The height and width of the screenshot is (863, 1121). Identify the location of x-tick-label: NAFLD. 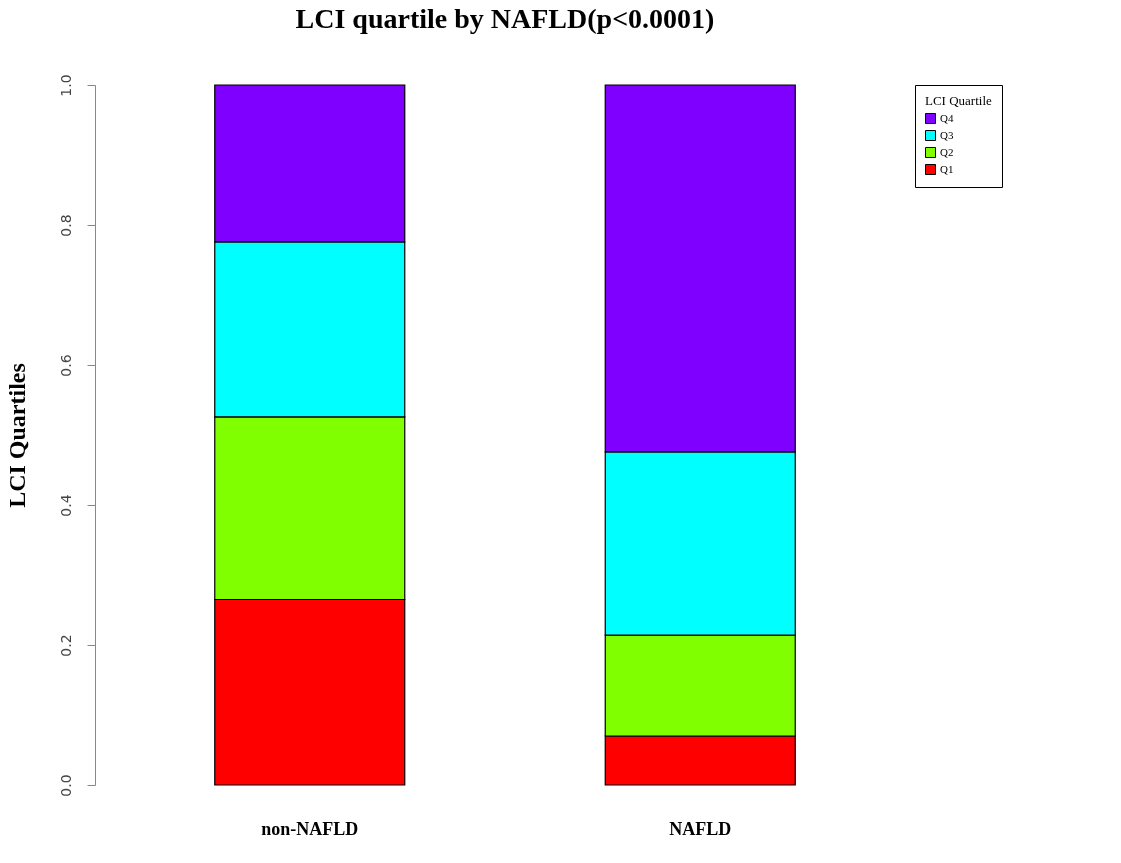
(700, 828).